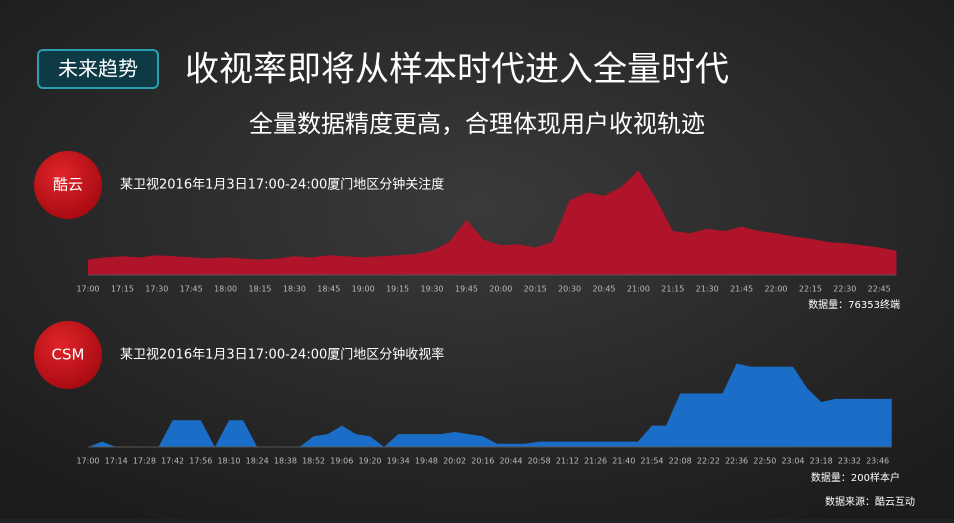 This screenshot has height=523, width=954. Describe the element at coordinates (603, 289) in the screenshot. I see `x-tick-label: 20:45` at that location.